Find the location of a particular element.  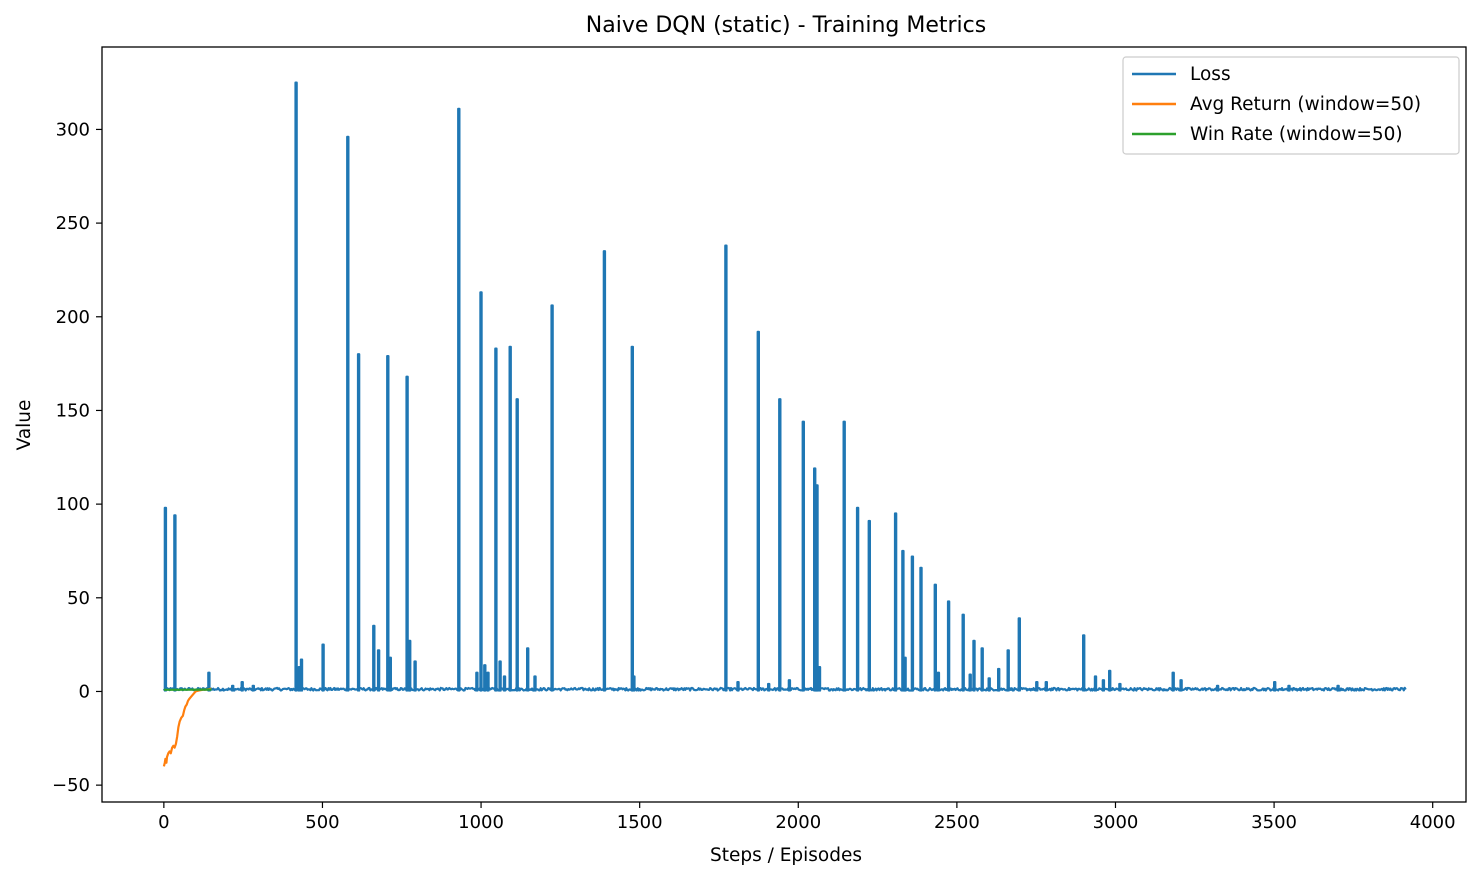

x-tick-label: 3000 is located at coordinates (1116, 822).